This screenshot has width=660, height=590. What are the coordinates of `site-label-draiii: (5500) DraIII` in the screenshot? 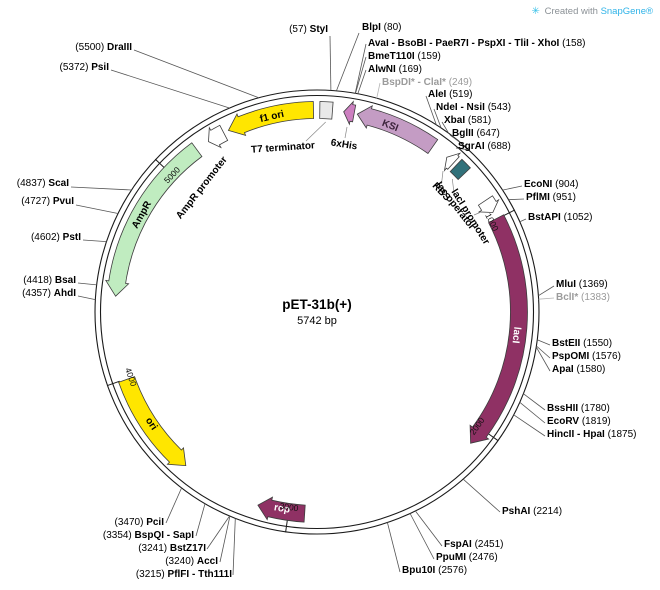 It's located at (103, 47).